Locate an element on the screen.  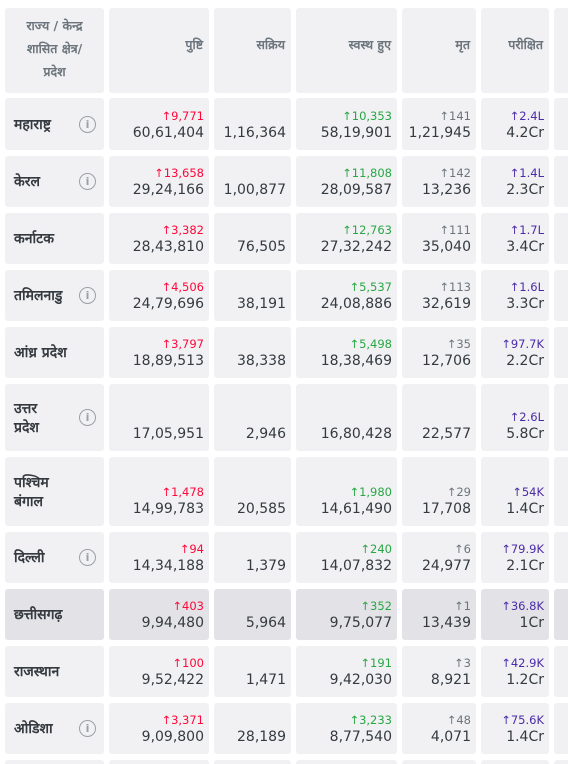
active-total: 1,379 is located at coordinates (265, 566).